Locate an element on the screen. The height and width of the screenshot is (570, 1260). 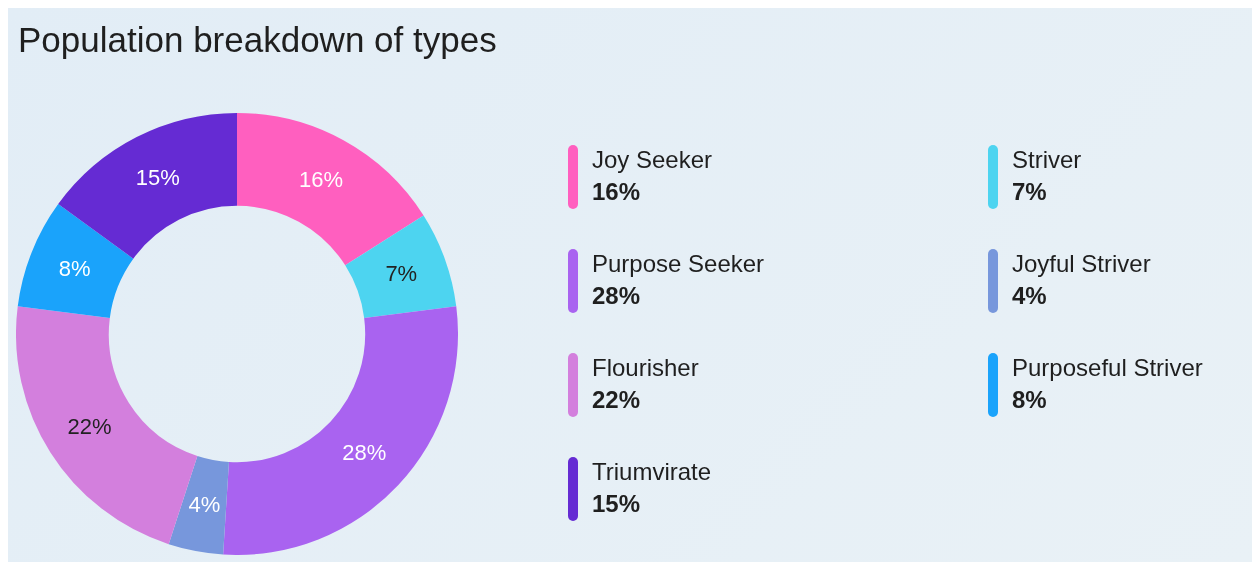
text: 4% is located at coordinates (1029, 295).